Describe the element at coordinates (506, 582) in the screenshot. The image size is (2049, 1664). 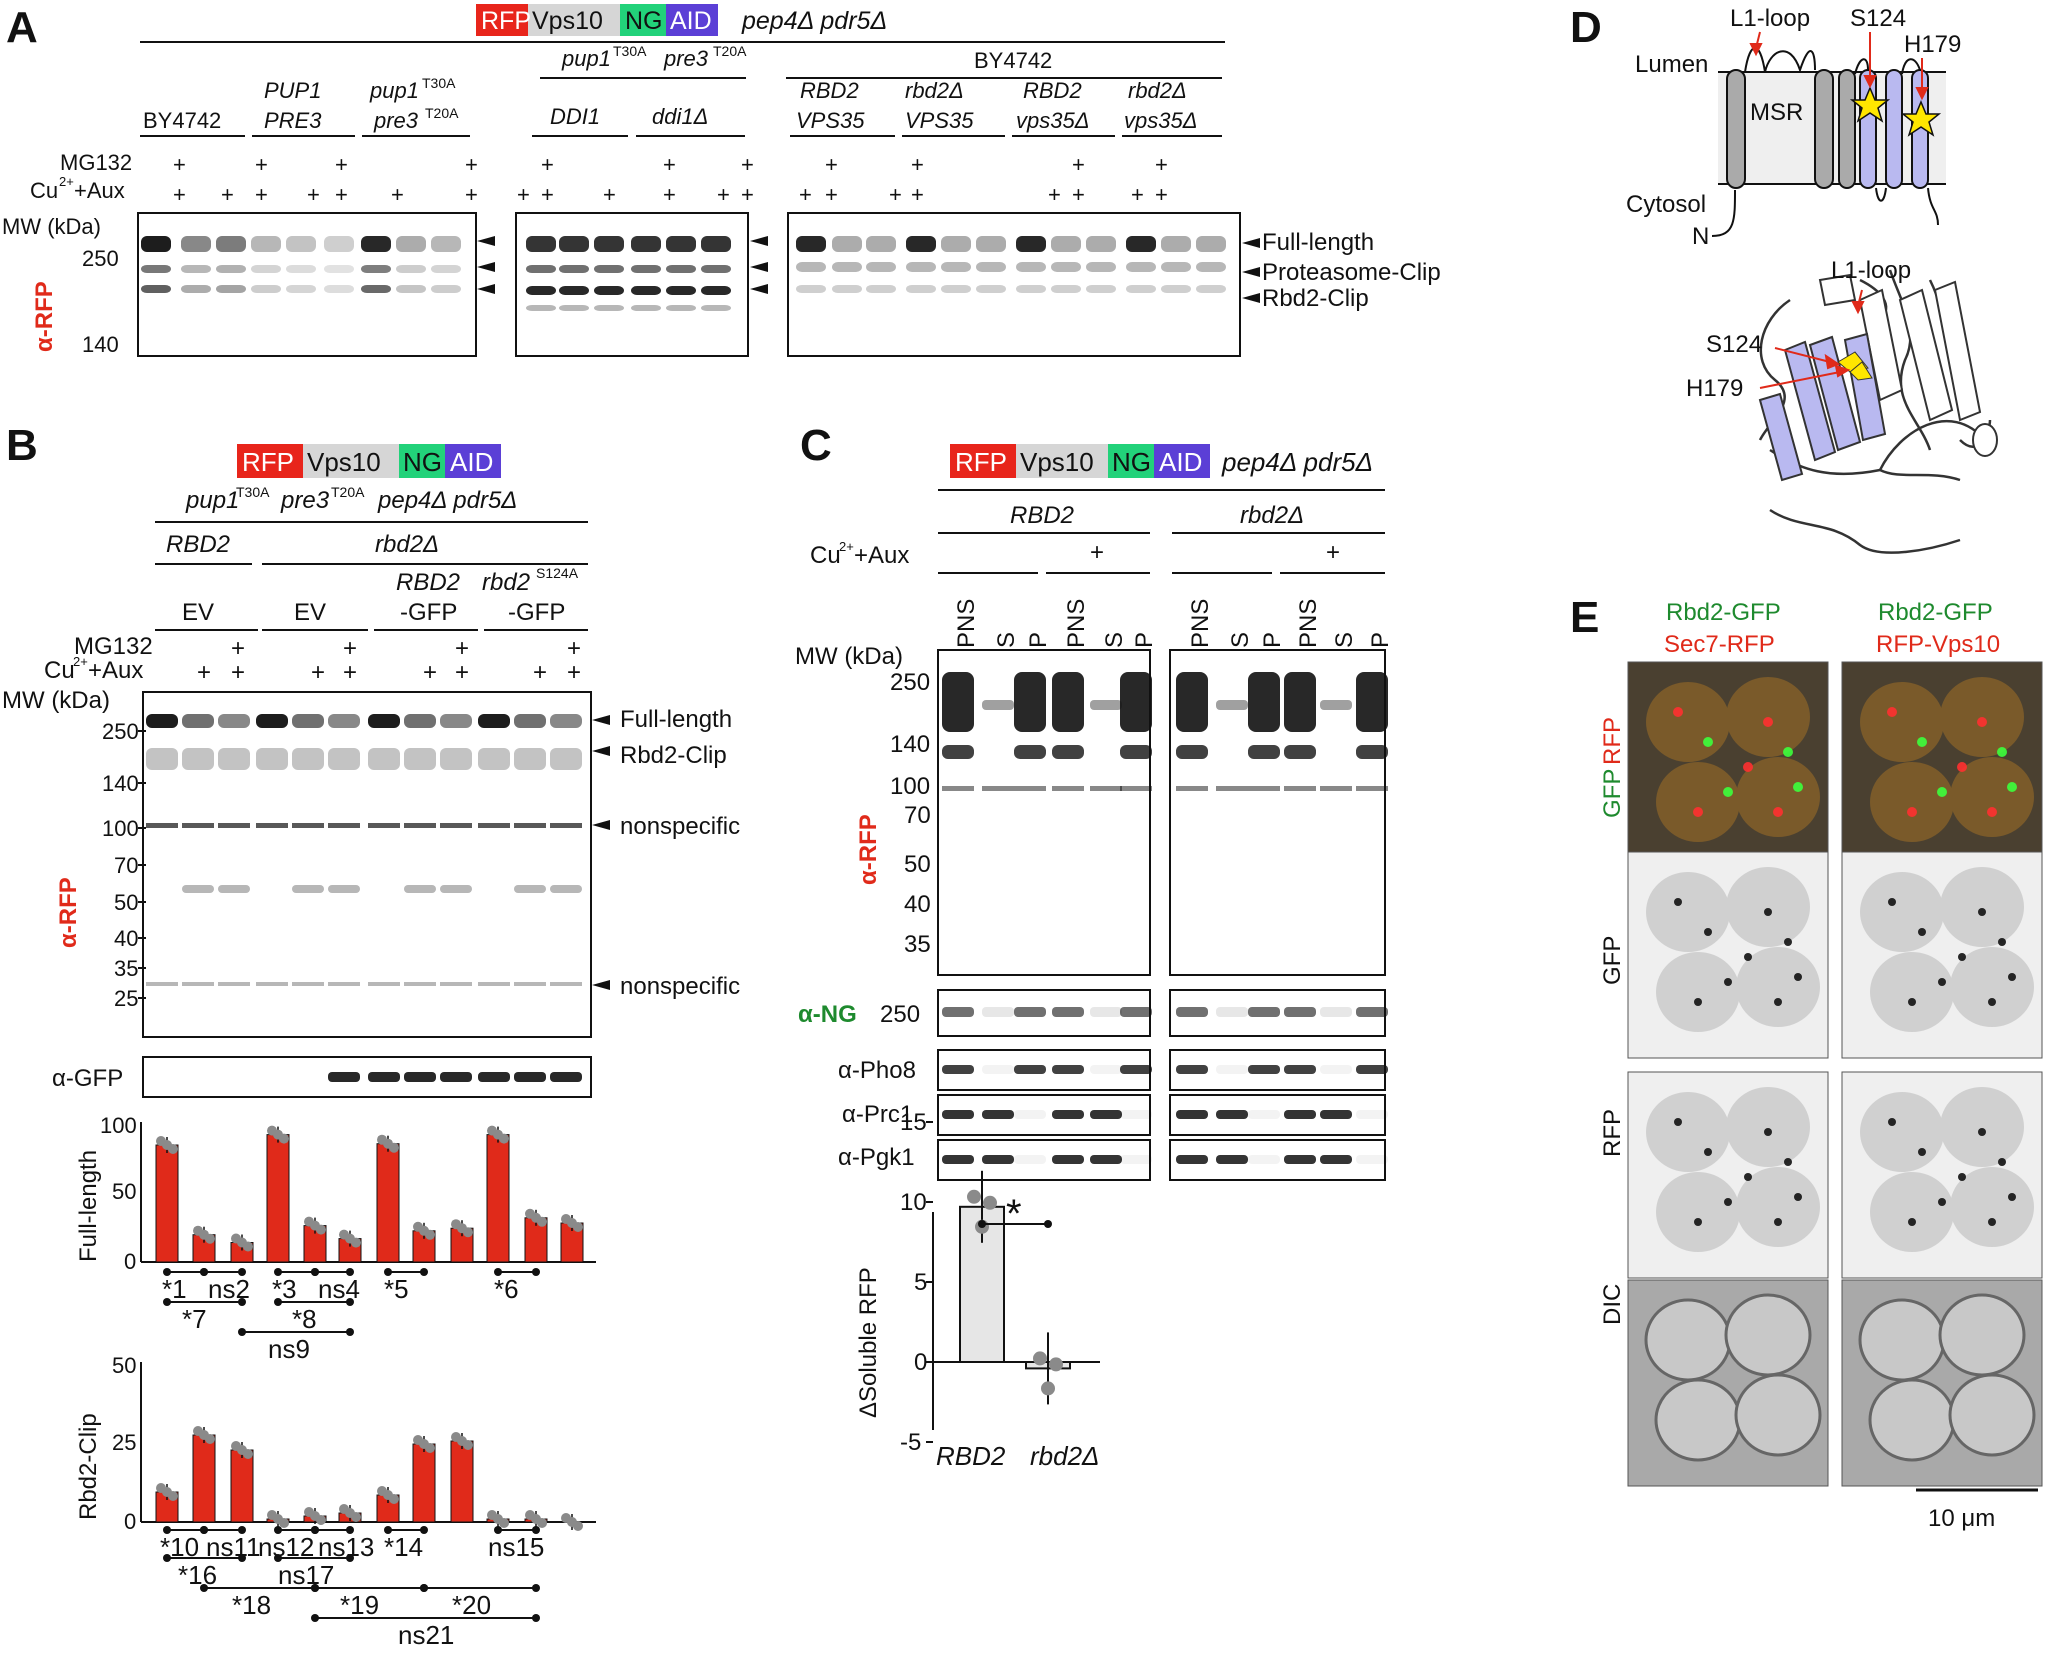
I see `svg-text: rbd2` at that location.